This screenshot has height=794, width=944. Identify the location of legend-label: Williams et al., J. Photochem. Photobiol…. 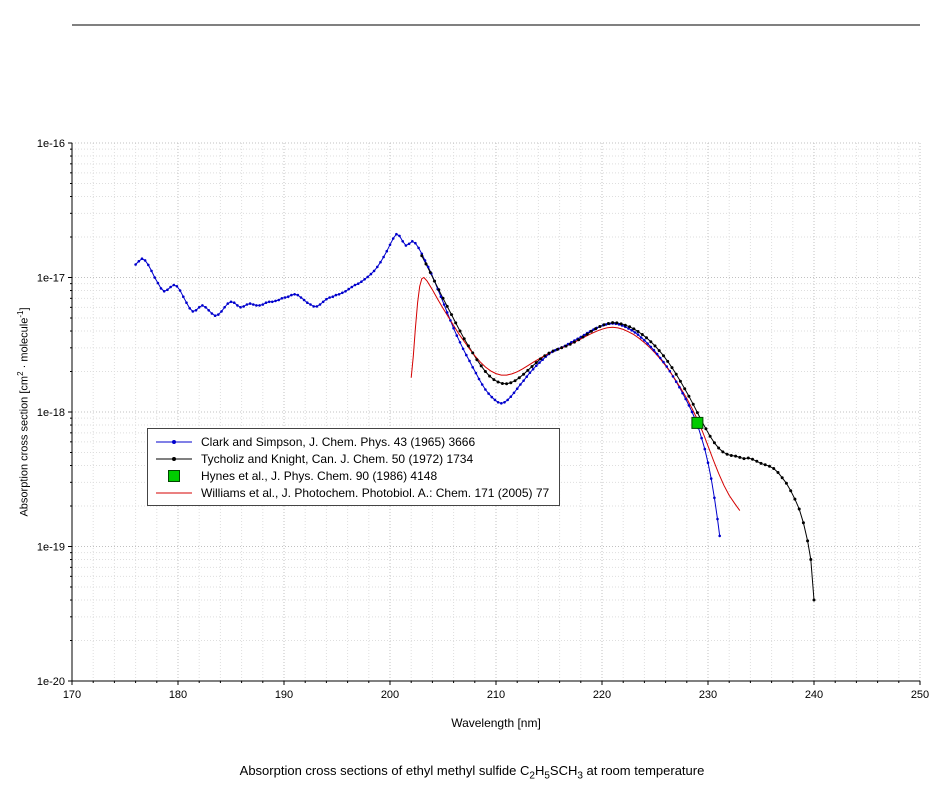
(375, 492).